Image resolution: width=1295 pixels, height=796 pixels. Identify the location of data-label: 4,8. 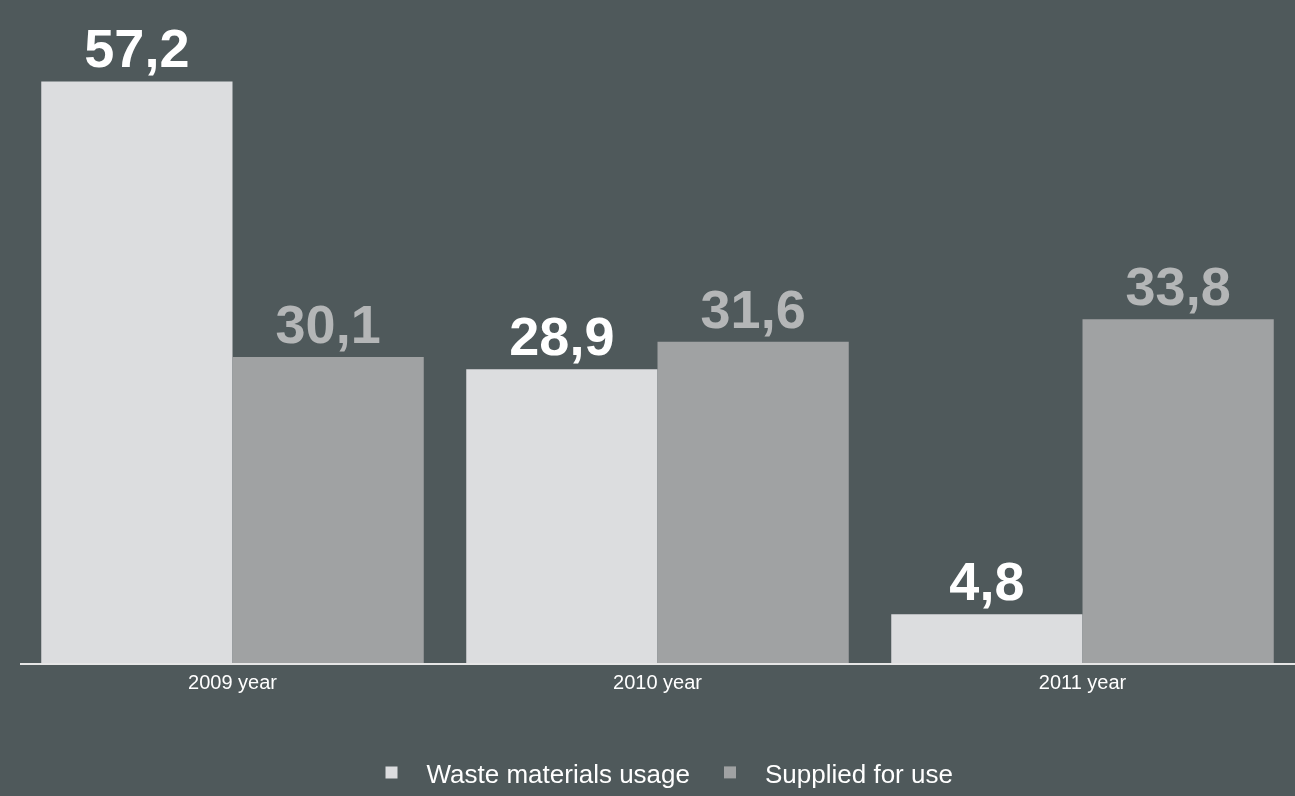
(987, 581).